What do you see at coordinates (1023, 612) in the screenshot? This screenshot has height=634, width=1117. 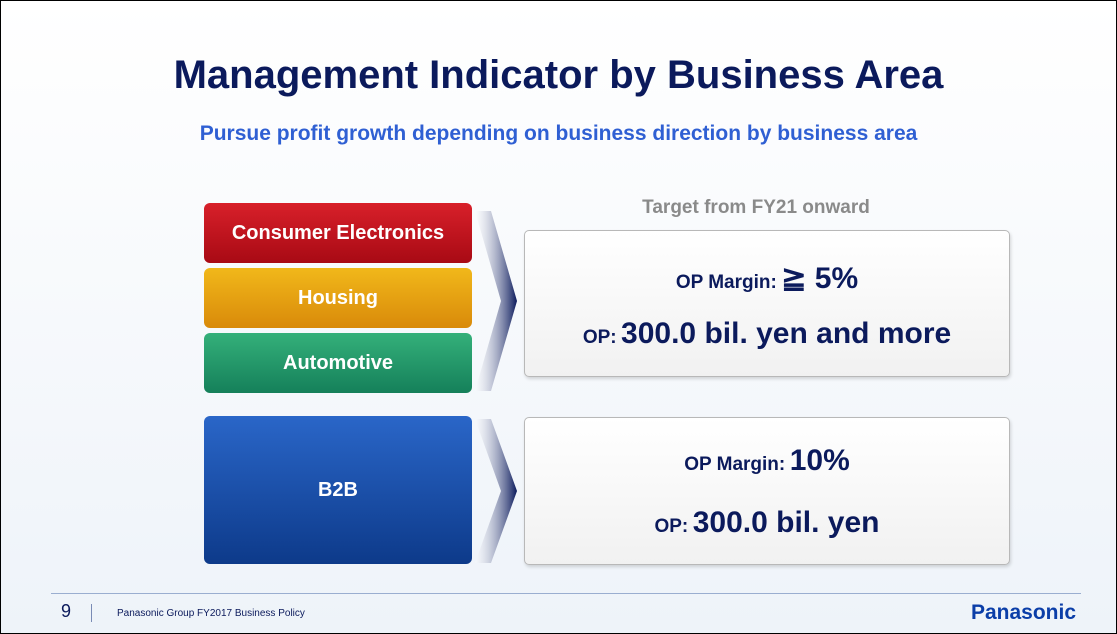 I see `logo: Panasonic` at bounding box center [1023, 612].